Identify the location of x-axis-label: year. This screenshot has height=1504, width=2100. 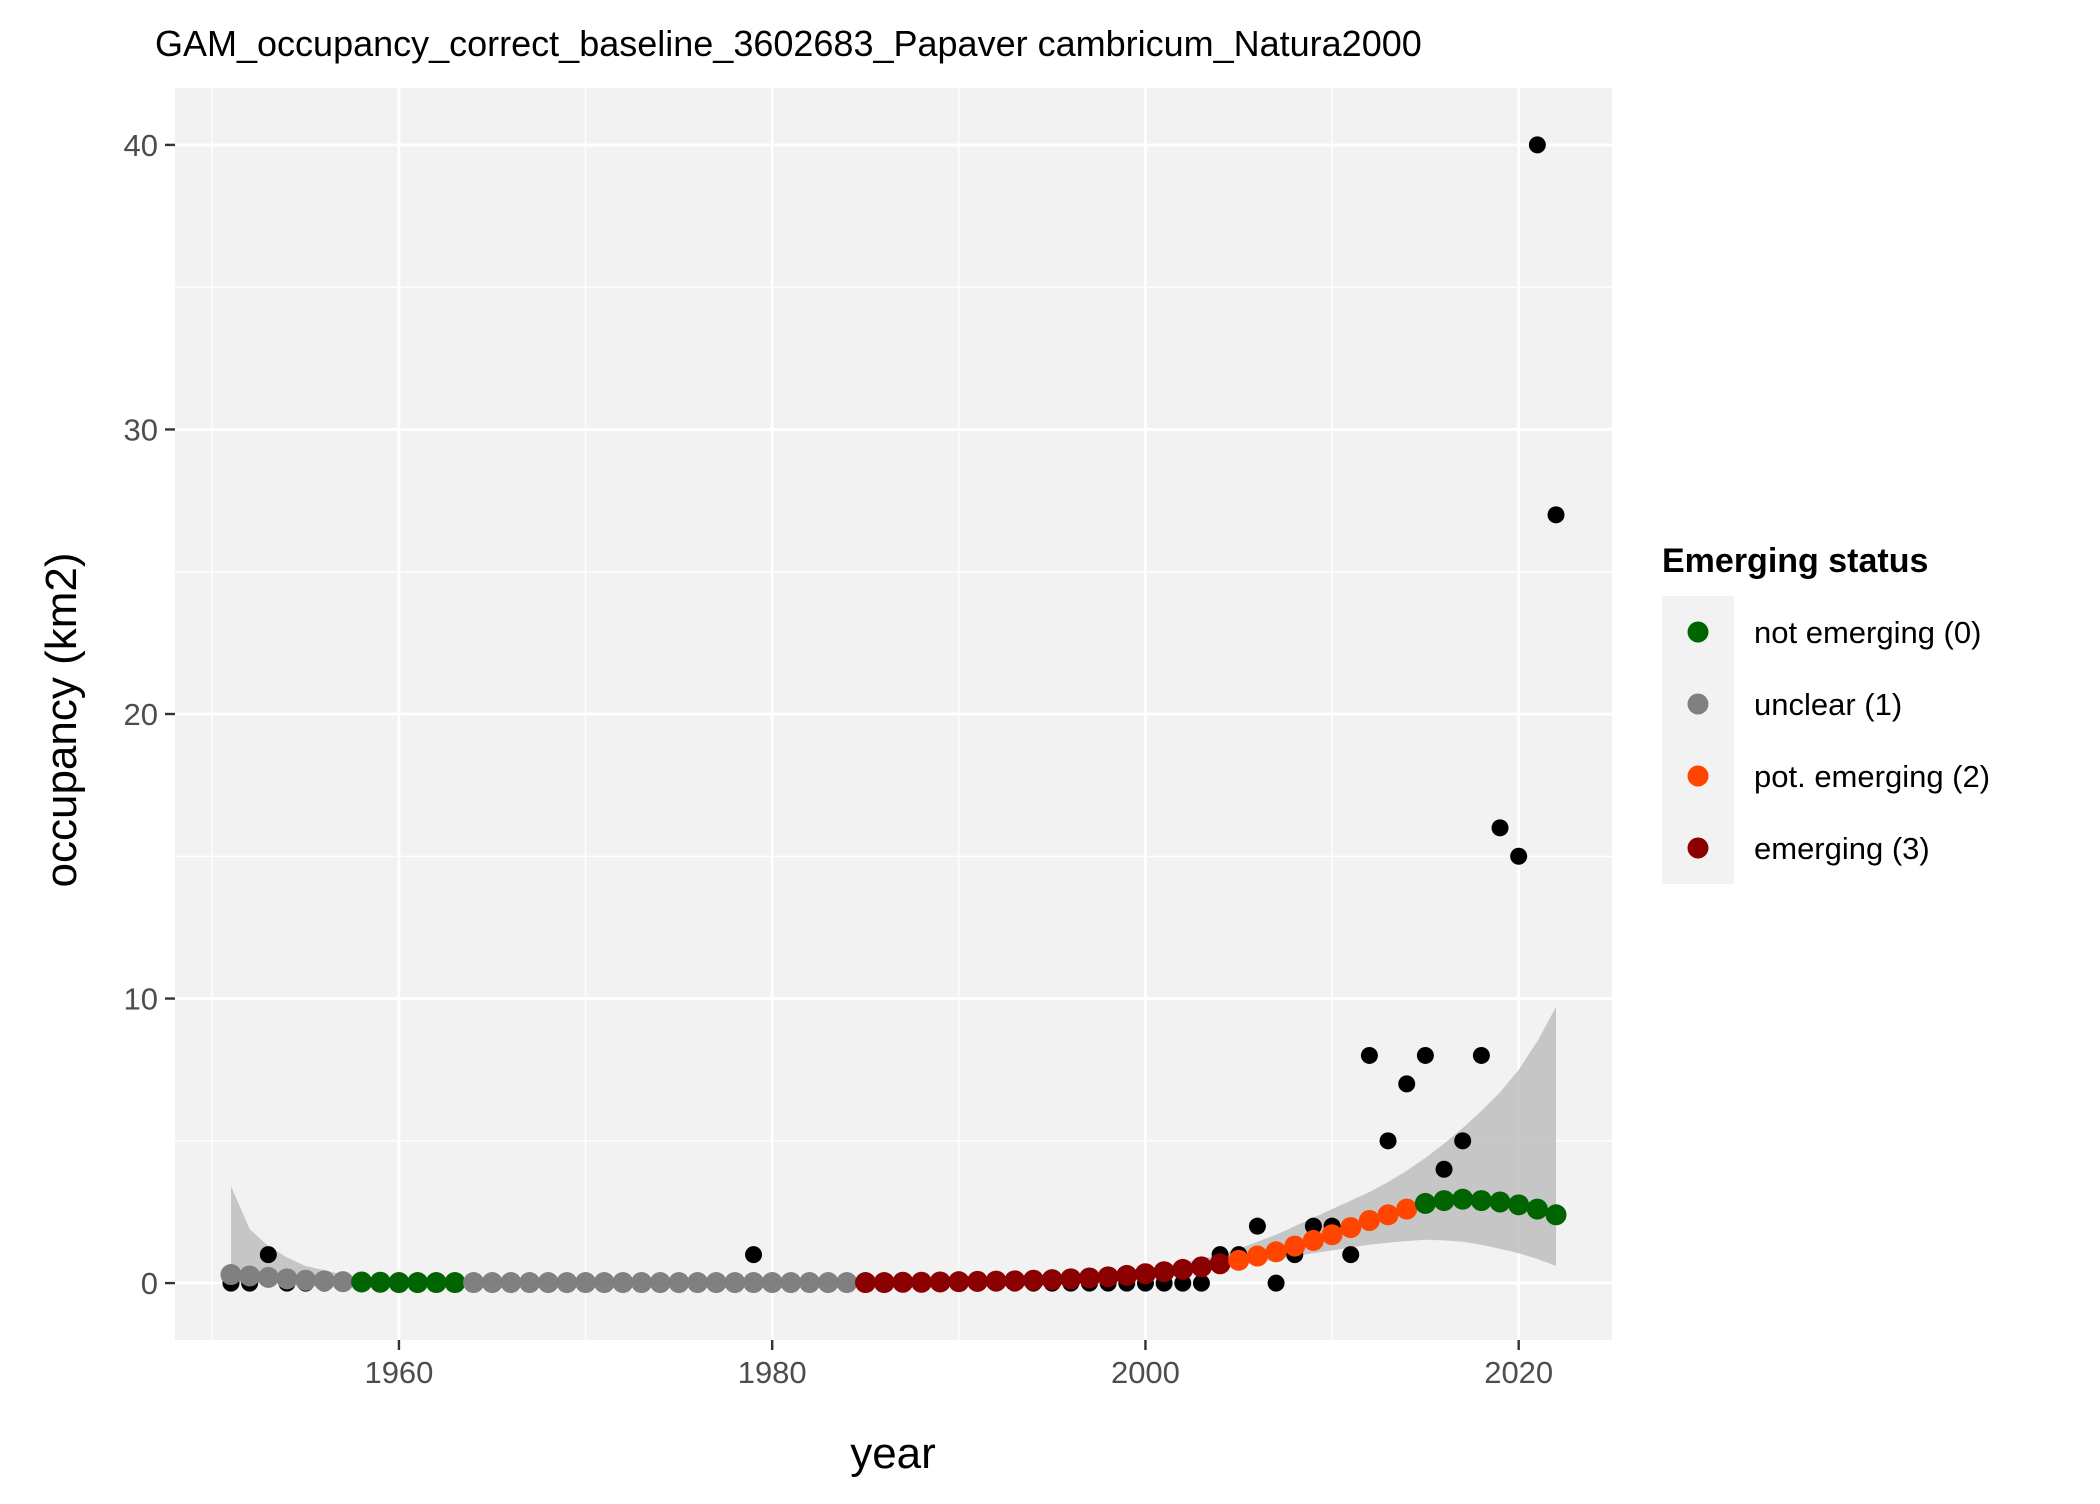
(893, 1453).